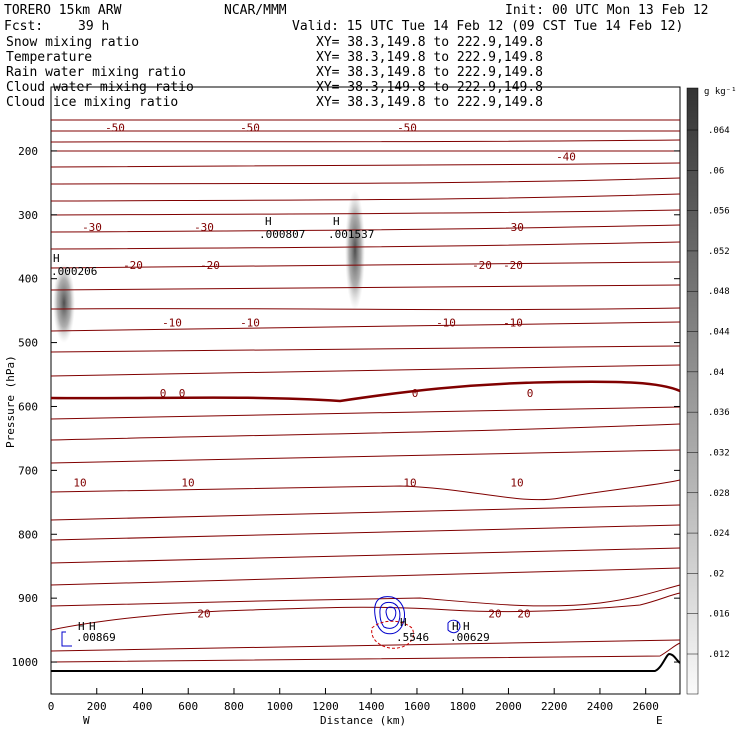 This screenshot has height=740, width=740. What do you see at coordinates (719, 534) in the screenshot?
I see `colorbar-tick-label: .024` at bounding box center [719, 534].